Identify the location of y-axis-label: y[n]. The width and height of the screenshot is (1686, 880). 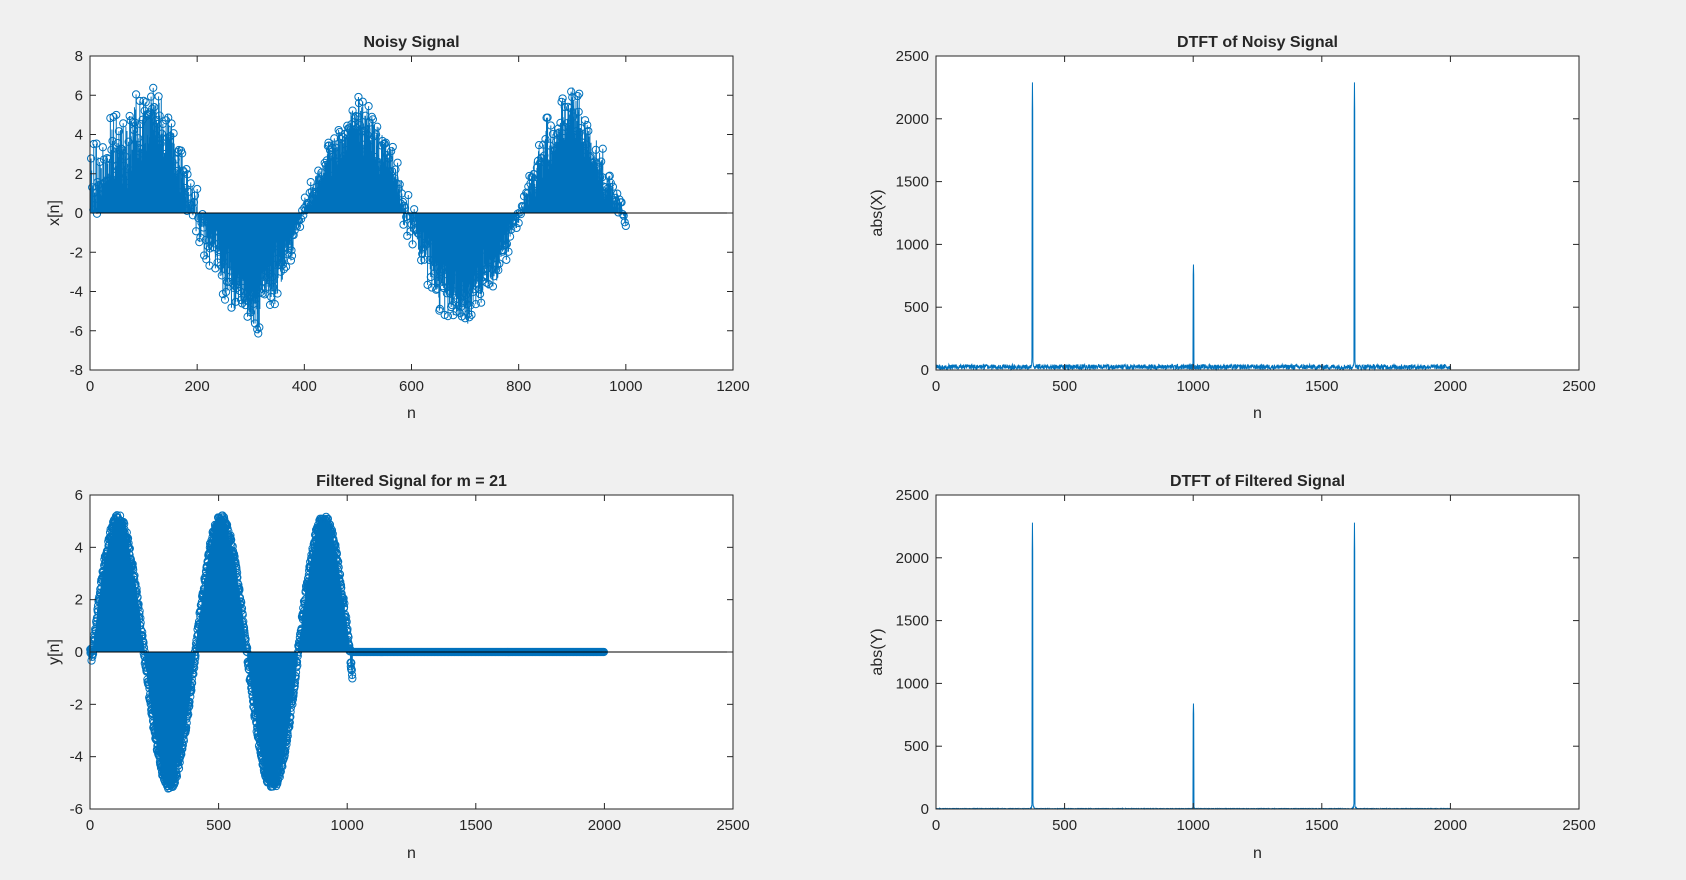
(54, 652).